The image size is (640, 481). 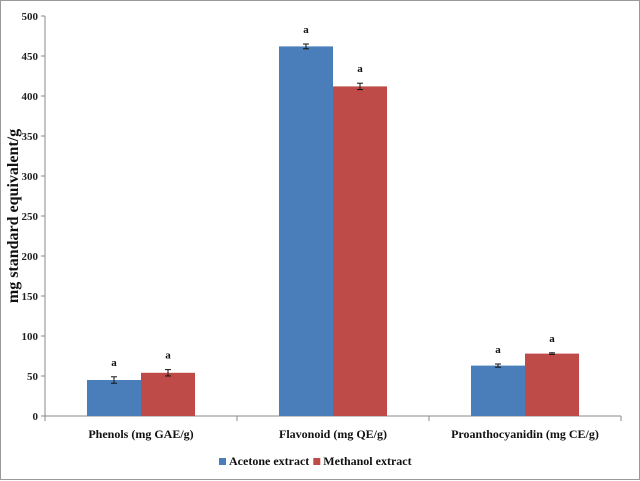 What do you see at coordinates (33, 377) in the screenshot?
I see `y-tick-label: 50` at bounding box center [33, 377].